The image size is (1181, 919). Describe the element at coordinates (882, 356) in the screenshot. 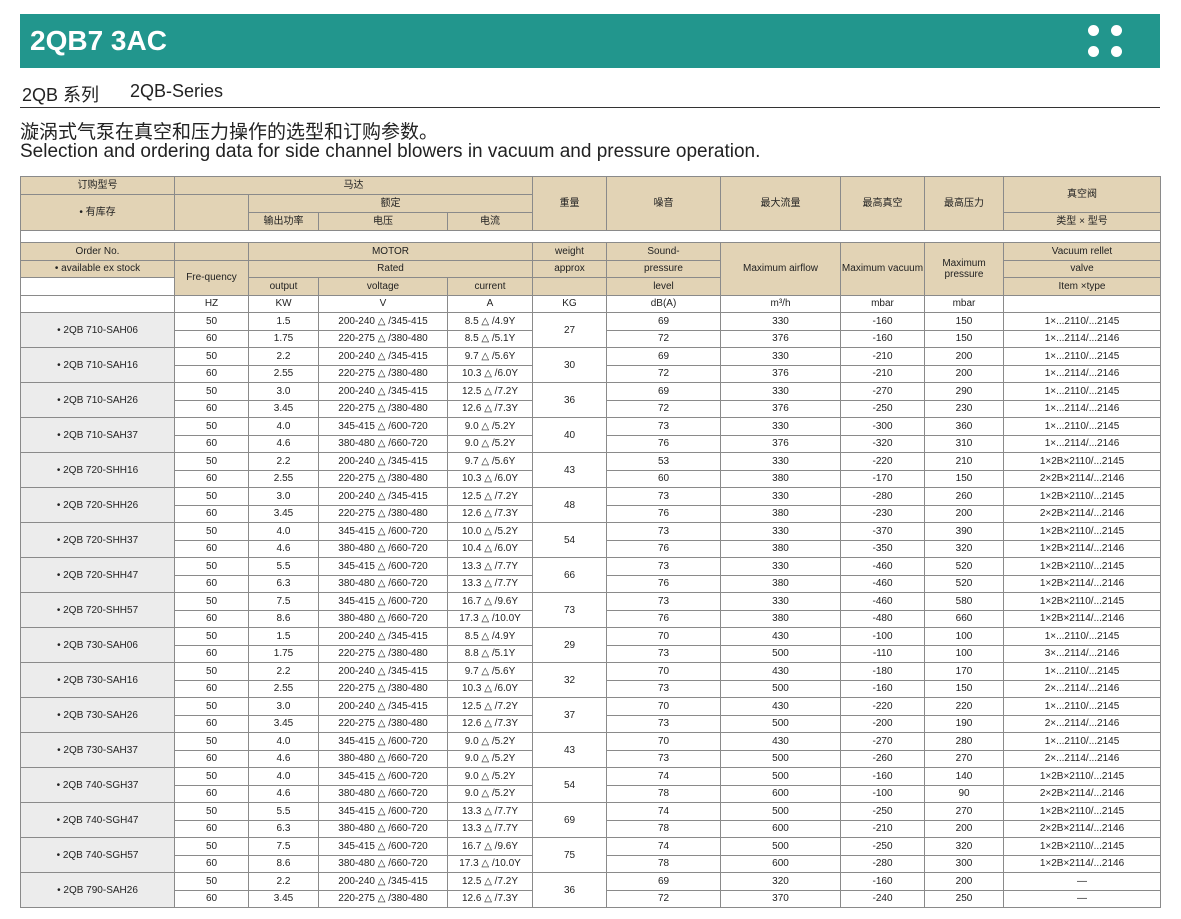

I see `vacuum-cell: -210` at that location.